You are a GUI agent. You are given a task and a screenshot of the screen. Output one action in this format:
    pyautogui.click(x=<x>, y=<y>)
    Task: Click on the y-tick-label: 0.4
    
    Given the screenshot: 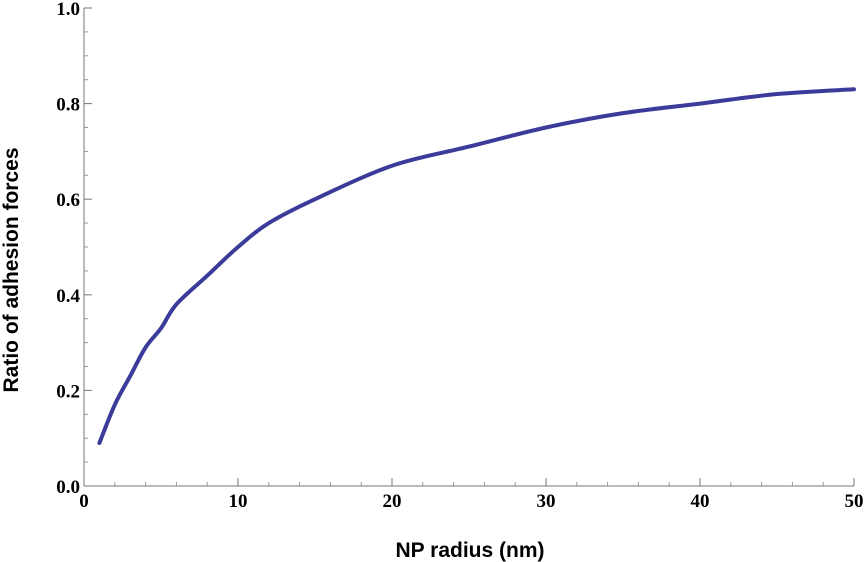 What is the action you would take?
    pyautogui.click(x=68, y=296)
    